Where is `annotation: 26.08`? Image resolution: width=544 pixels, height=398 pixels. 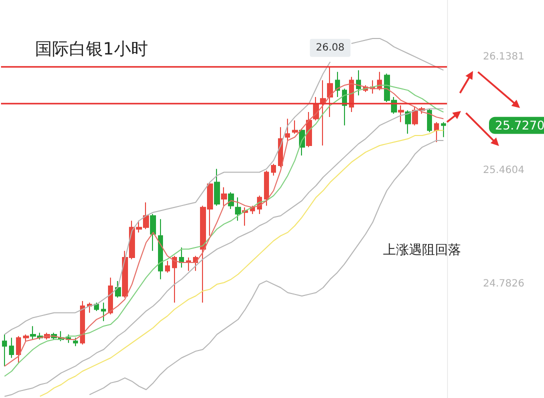 annotation: 26.08 is located at coordinates (330, 48).